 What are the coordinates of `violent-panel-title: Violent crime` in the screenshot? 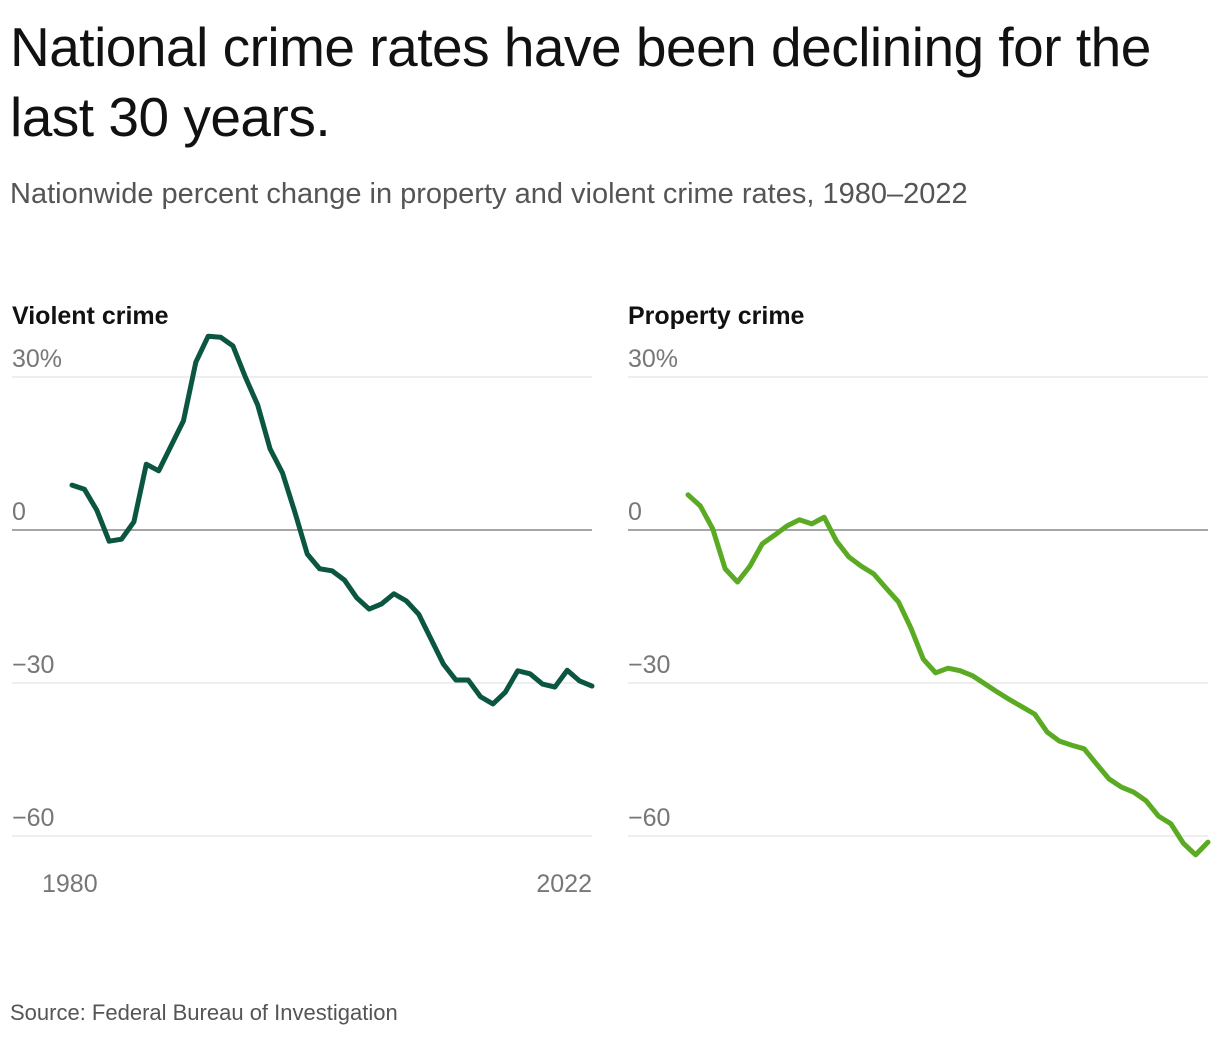 It's located at (90, 316).